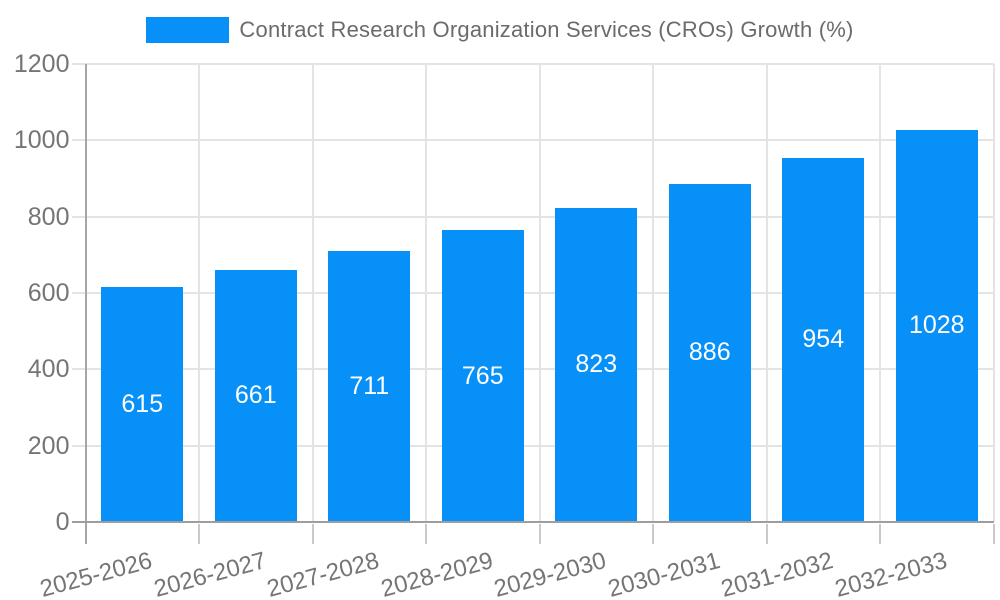 The image size is (1000, 600). I want to click on y-tick-label: 200, so click(48, 445).